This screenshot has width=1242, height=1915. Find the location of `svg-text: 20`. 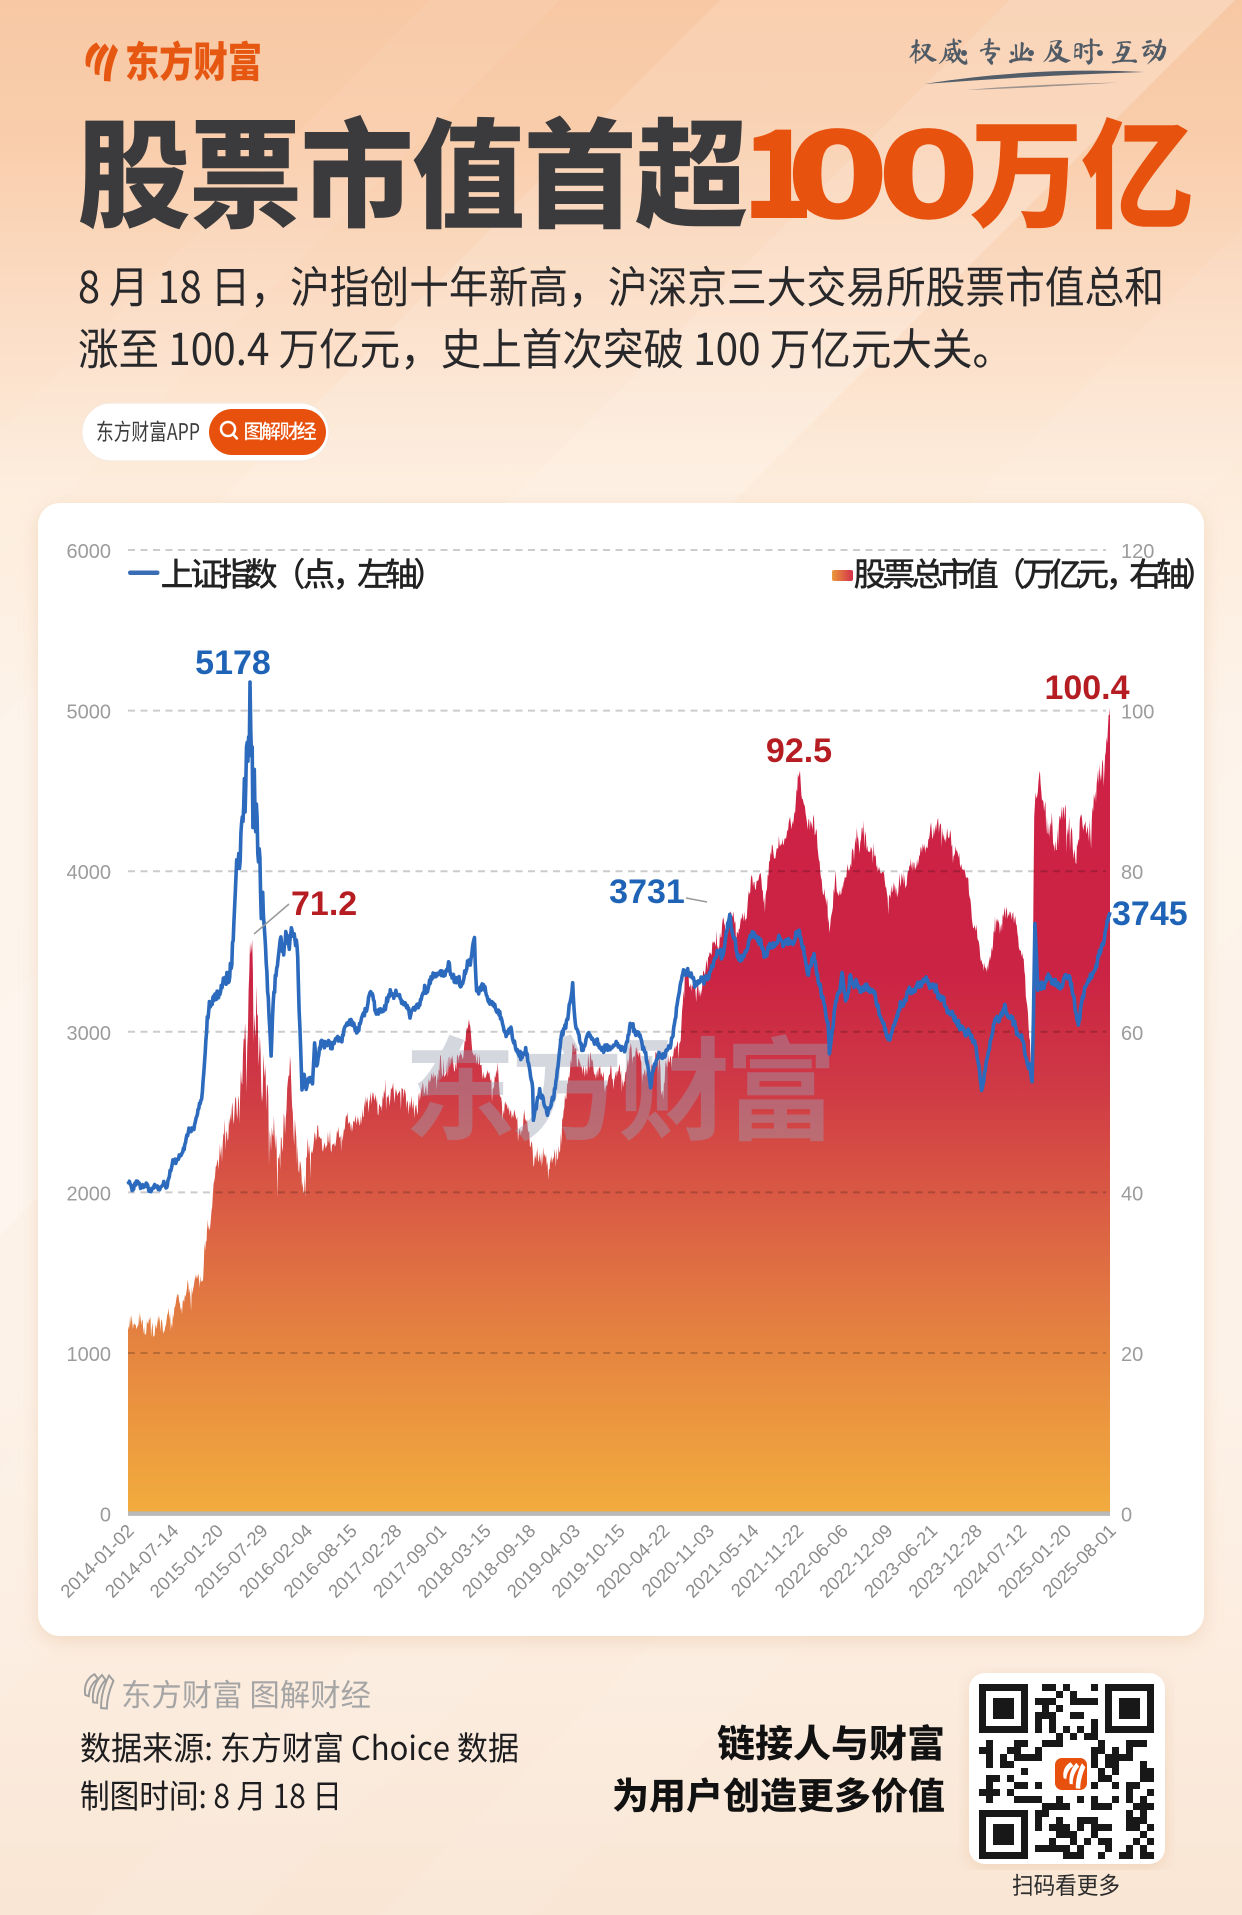

svg-text: 20 is located at coordinates (1132, 1355).